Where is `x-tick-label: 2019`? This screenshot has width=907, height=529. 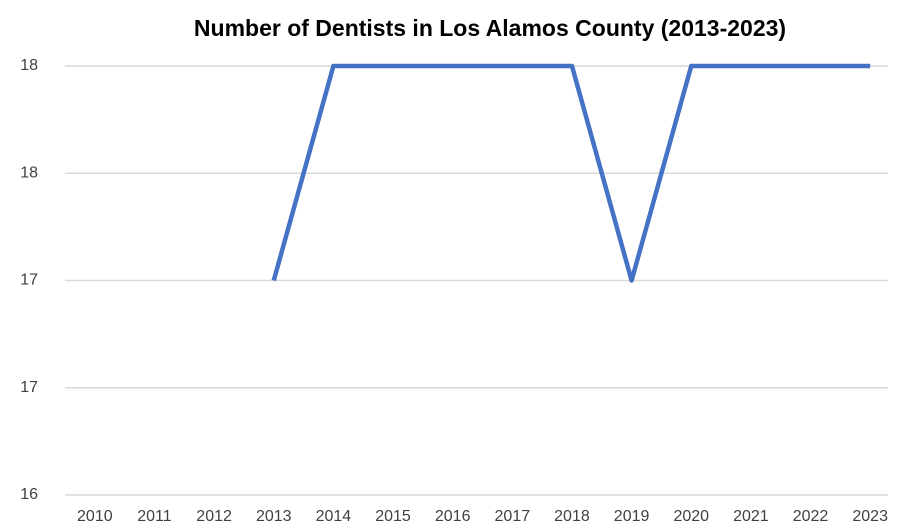
x-tick-label: 2019 is located at coordinates (632, 516).